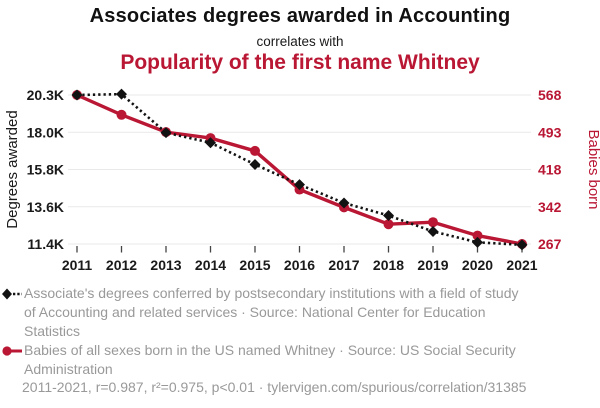 This screenshot has width=600, height=408. What do you see at coordinates (432, 265) in the screenshot?
I see `x-axis-tick-label: 2019` at bounding box center [432, 265].